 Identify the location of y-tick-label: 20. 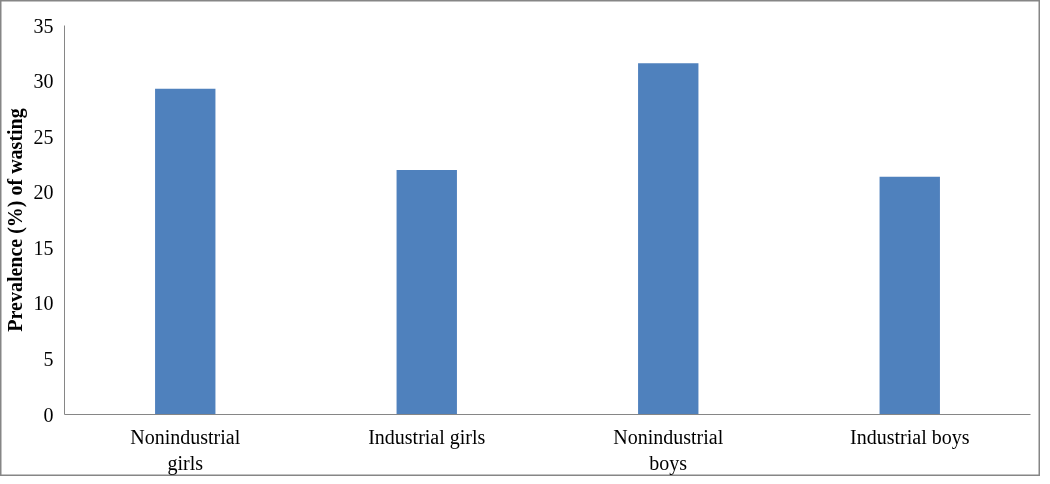
(43, 192).